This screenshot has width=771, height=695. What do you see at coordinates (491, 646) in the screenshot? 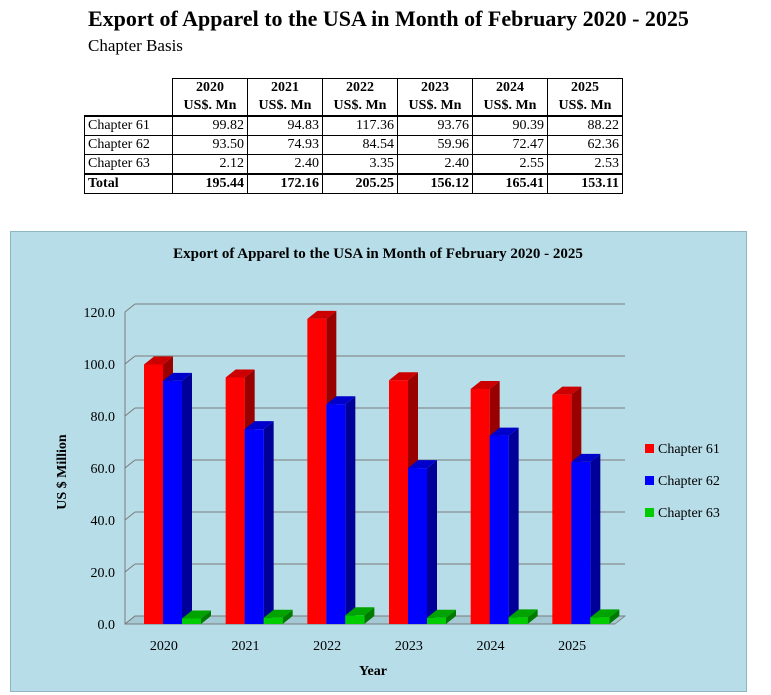
I see `x-tick-label: 2024` at bounding box center [491, 646].